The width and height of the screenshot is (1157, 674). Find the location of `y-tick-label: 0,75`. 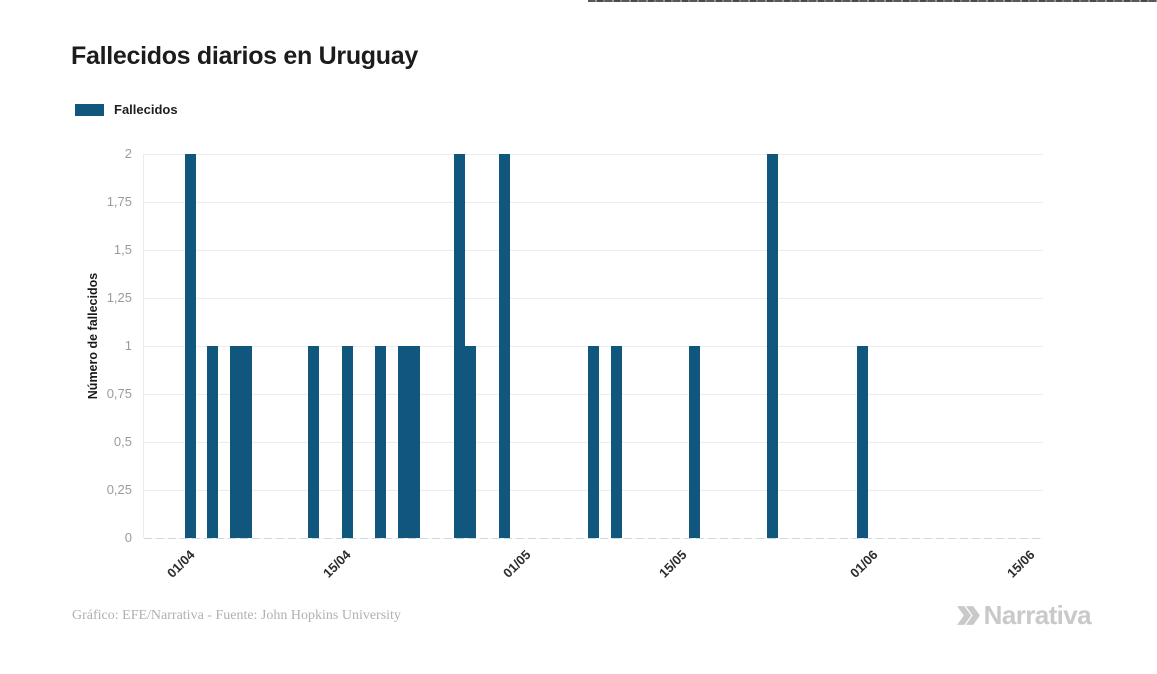

y-tick-label: 0,75 is located at coordinates (119, 393).